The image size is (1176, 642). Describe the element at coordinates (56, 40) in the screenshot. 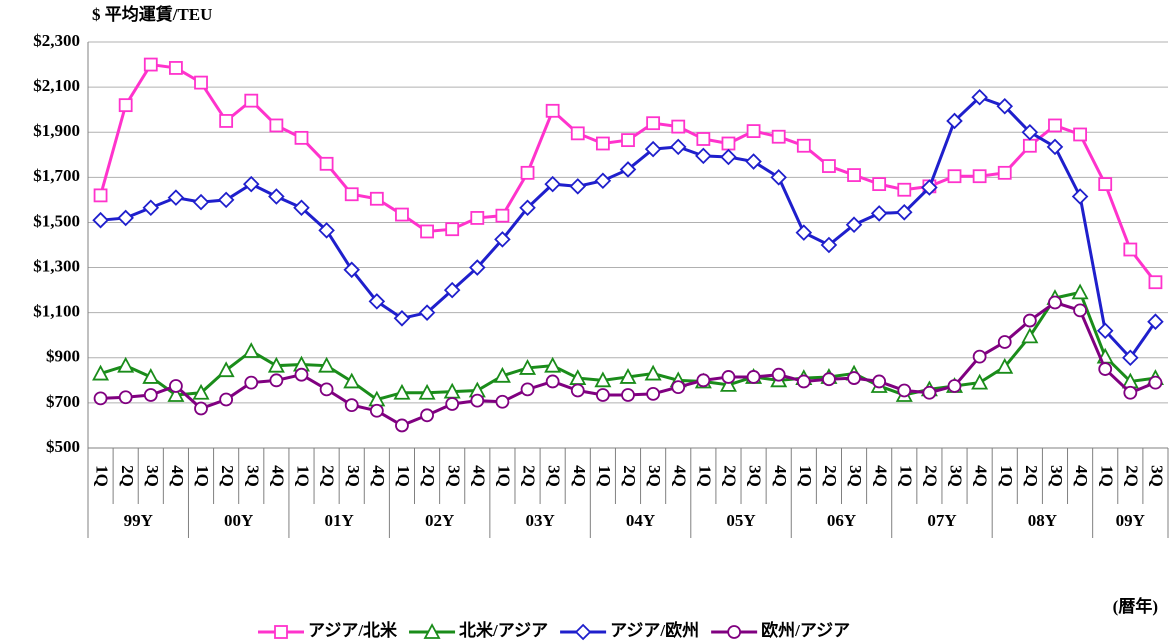

I see `y-tick-label: $2,300` at that location.